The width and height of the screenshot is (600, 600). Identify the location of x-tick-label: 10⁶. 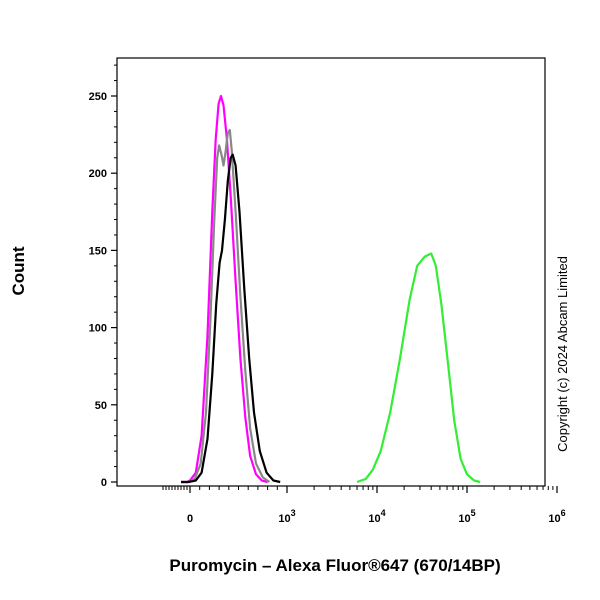
(556, 516).